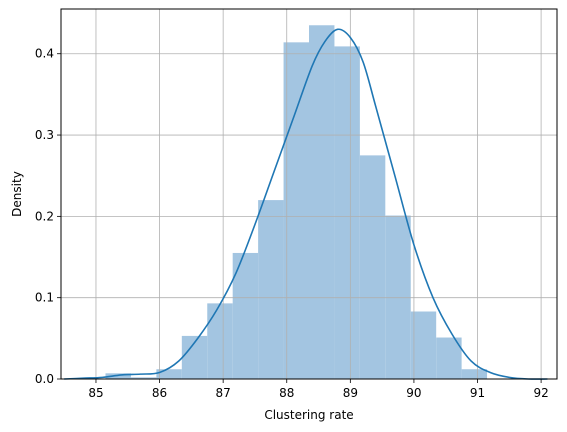 The width and height of the screenshot is (567, 432). Describe the element at coordinates (44, 216) in the screenshot. I see `y-tick-label: 0.2` at that location.